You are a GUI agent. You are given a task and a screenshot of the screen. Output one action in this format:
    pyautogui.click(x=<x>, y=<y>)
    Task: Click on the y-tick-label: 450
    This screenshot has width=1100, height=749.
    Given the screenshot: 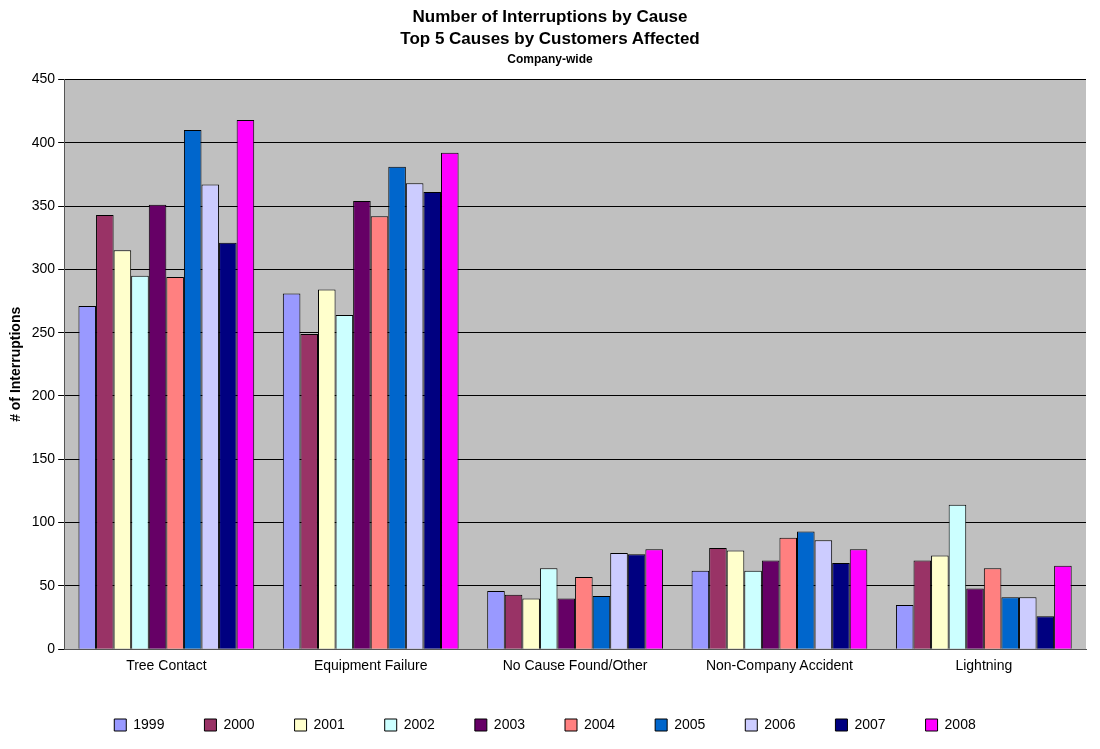 What is the action you would take?
    pyautogui.click(x=43, y=78)
    